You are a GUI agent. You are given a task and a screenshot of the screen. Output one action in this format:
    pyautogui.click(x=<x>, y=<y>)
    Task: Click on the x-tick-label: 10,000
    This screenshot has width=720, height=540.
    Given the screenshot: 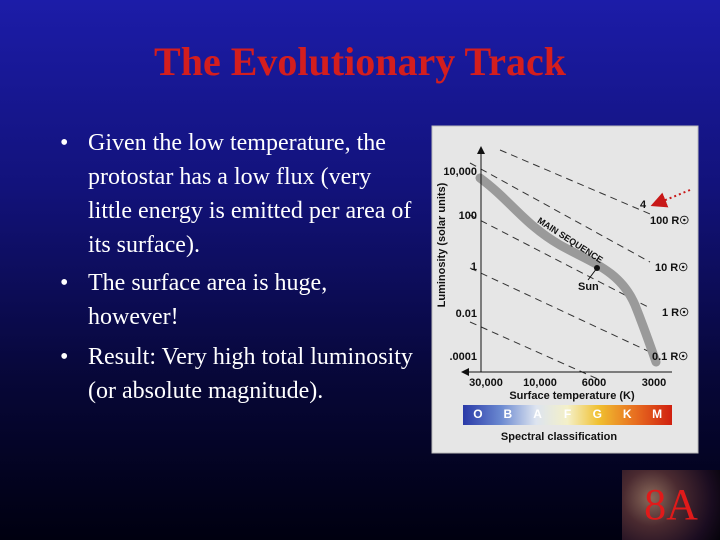 What is the action you would take?
    pyautogui.click(x=540, y=383)
    